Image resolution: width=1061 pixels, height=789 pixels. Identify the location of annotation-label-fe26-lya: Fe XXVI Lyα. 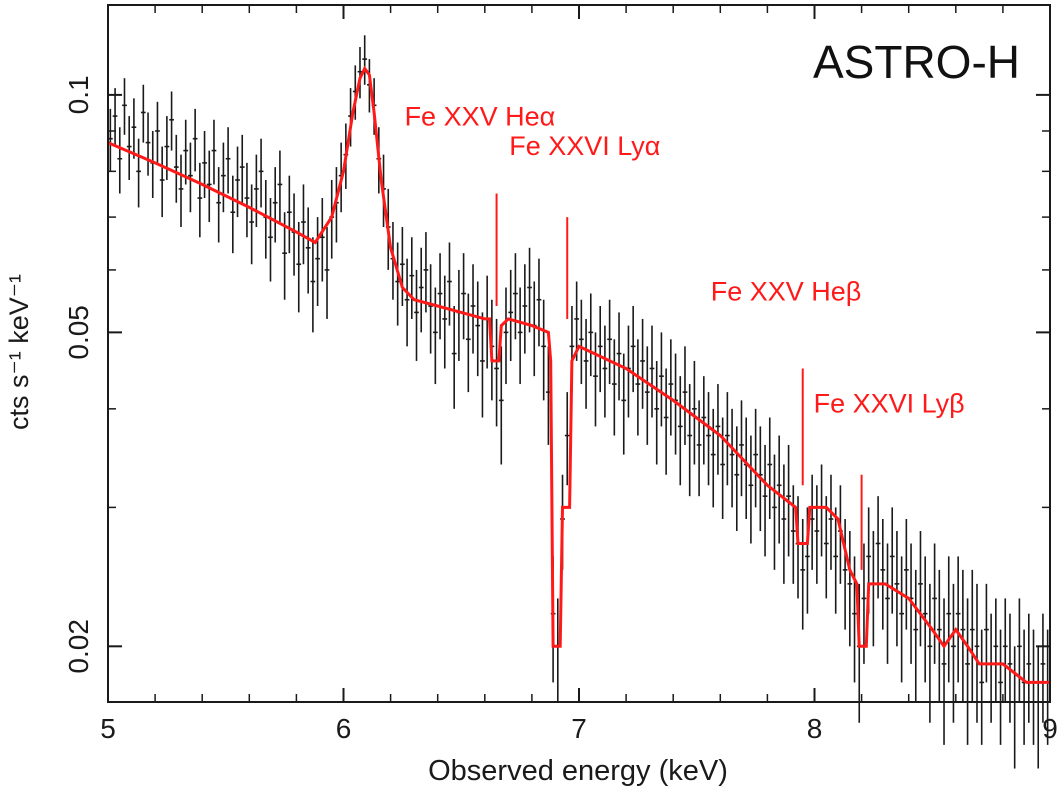
(584, 146).